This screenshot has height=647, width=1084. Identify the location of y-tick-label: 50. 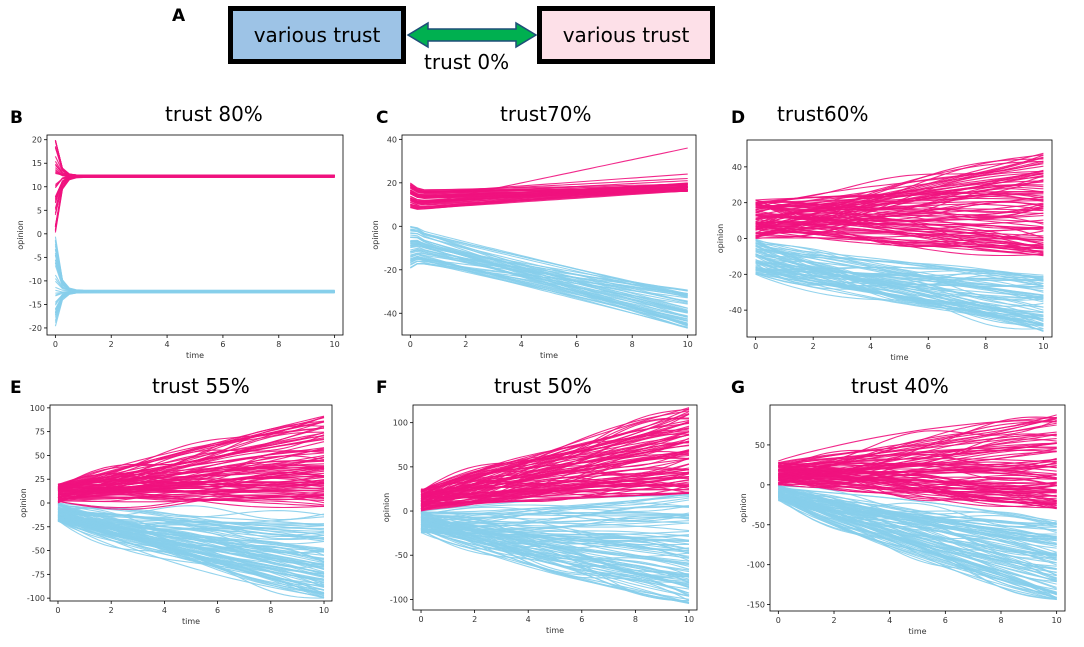
(760, 445).